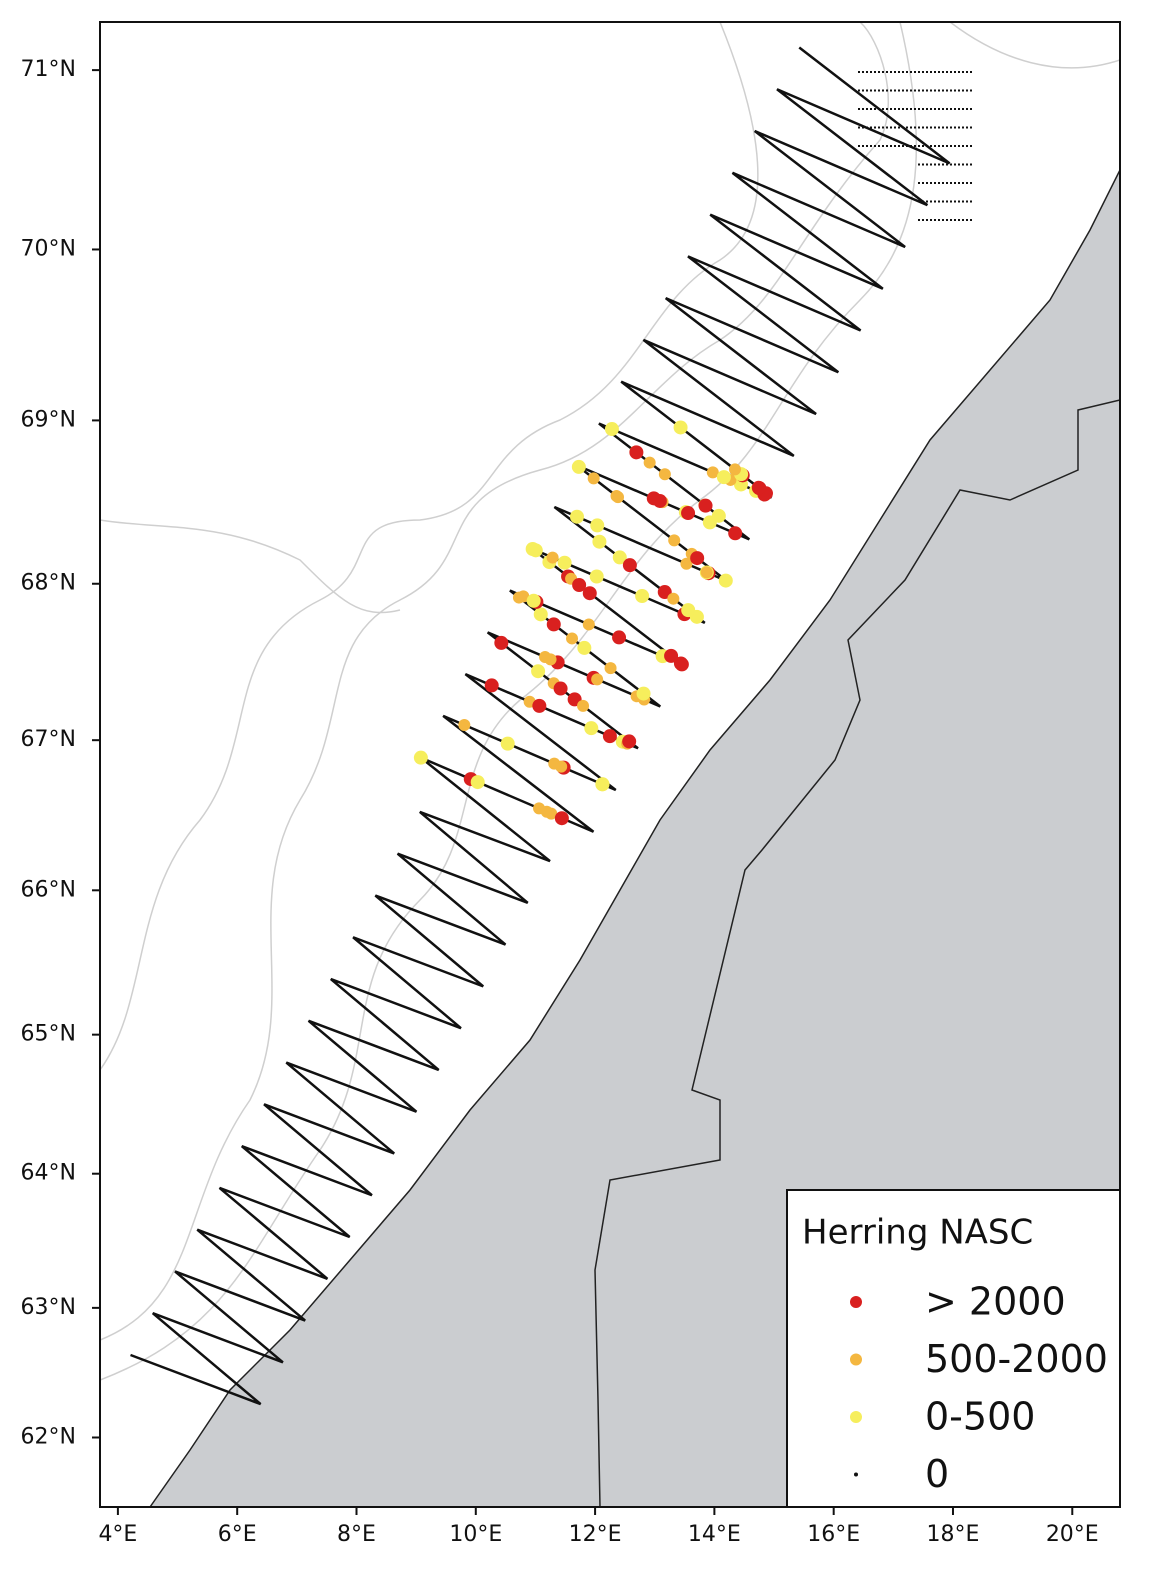 The image size is (1158, 1594). Describe the element at coordinates (1072, 1534) in the screenshot. I see `x-tick-label: 20°E` at that location.